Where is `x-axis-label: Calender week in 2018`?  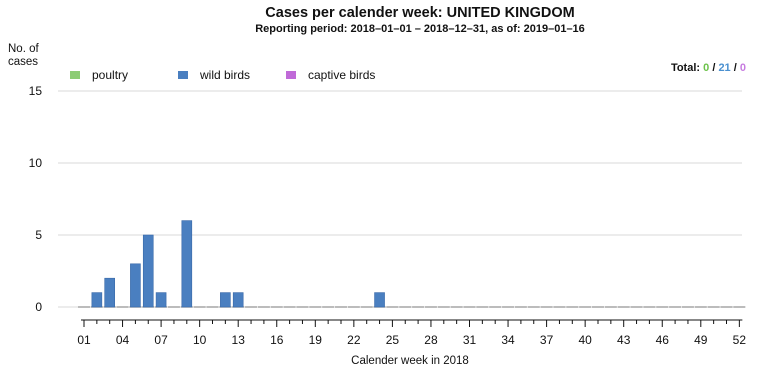
x-axis-label: Calender week in 2018 is located at coordinates (410, 361).